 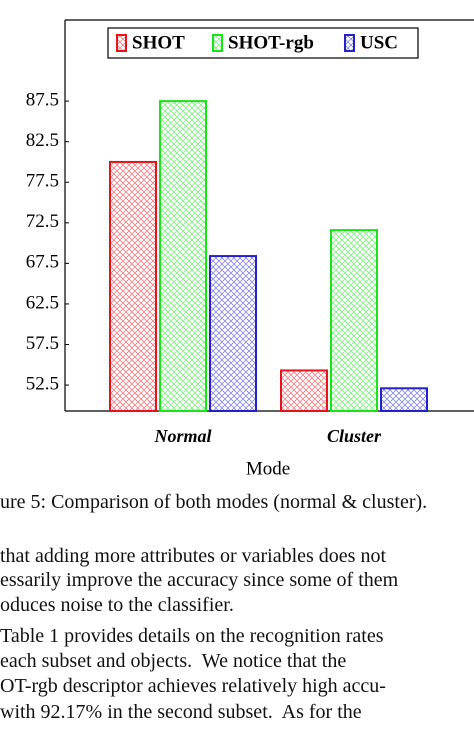 I want to click on y-tick-label: 62.5, so click(x=42, y=302).